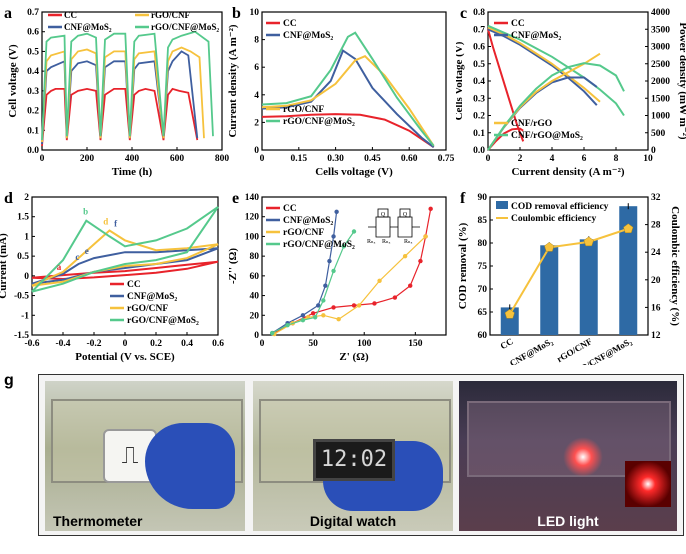 The width and height of the screenshot is (686, 554). Describe the element at coordinates (33, 92) in the screenshot. I see `y-tick-label: 0.3` at that location.